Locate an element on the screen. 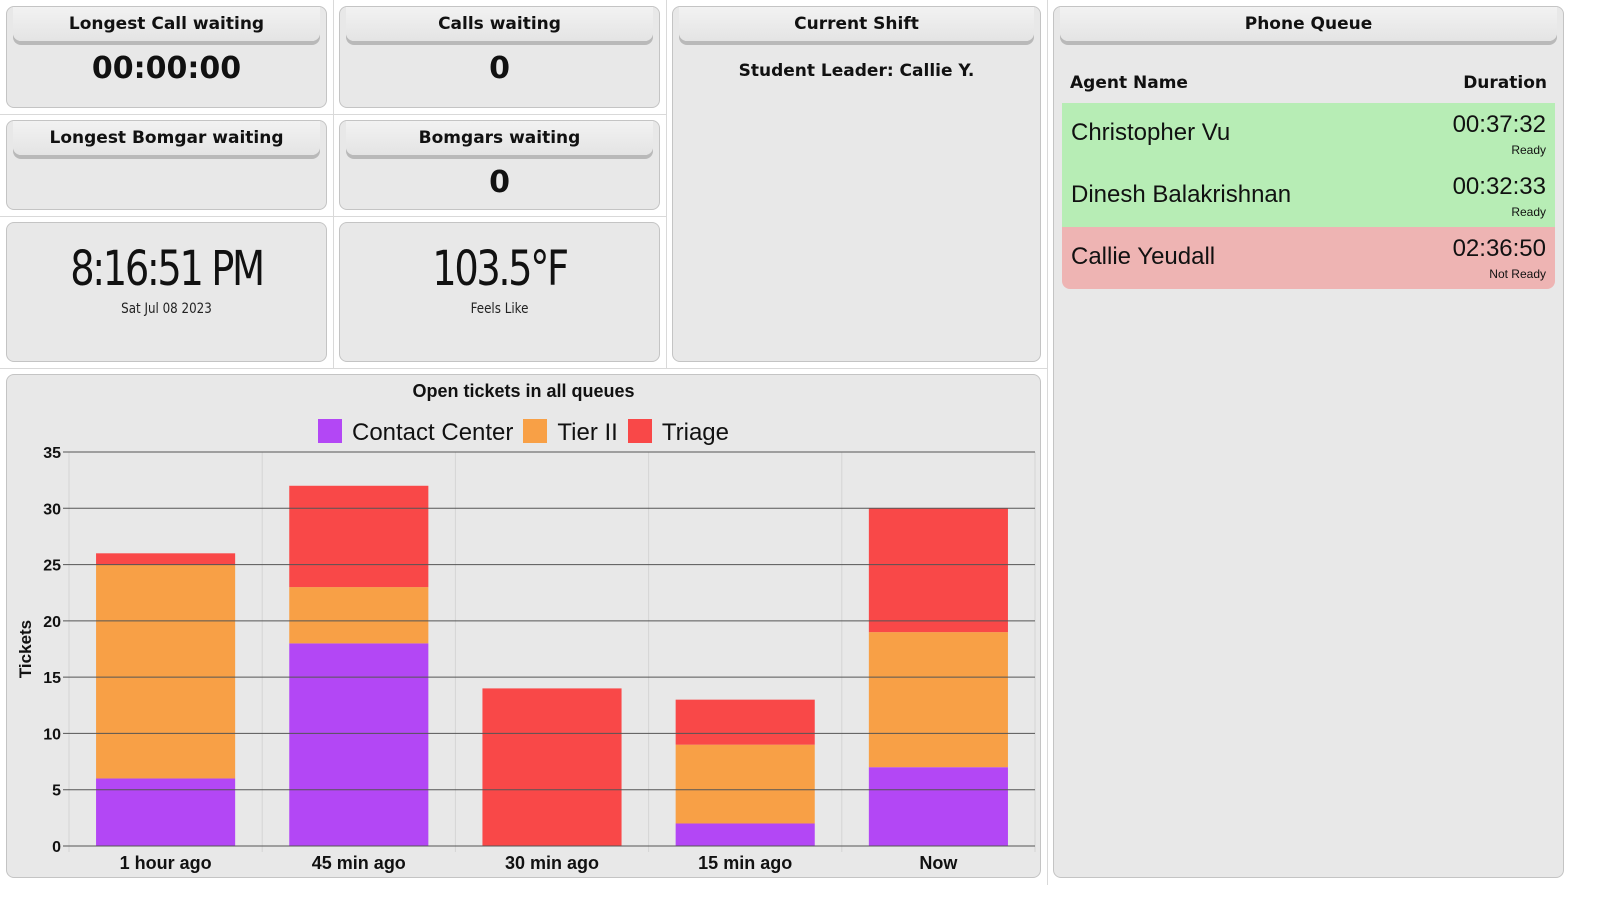 Image resolution: width=1600 pixels, height=901 pixels. y-tick-label: 35 is located at coordinates (52, 453).